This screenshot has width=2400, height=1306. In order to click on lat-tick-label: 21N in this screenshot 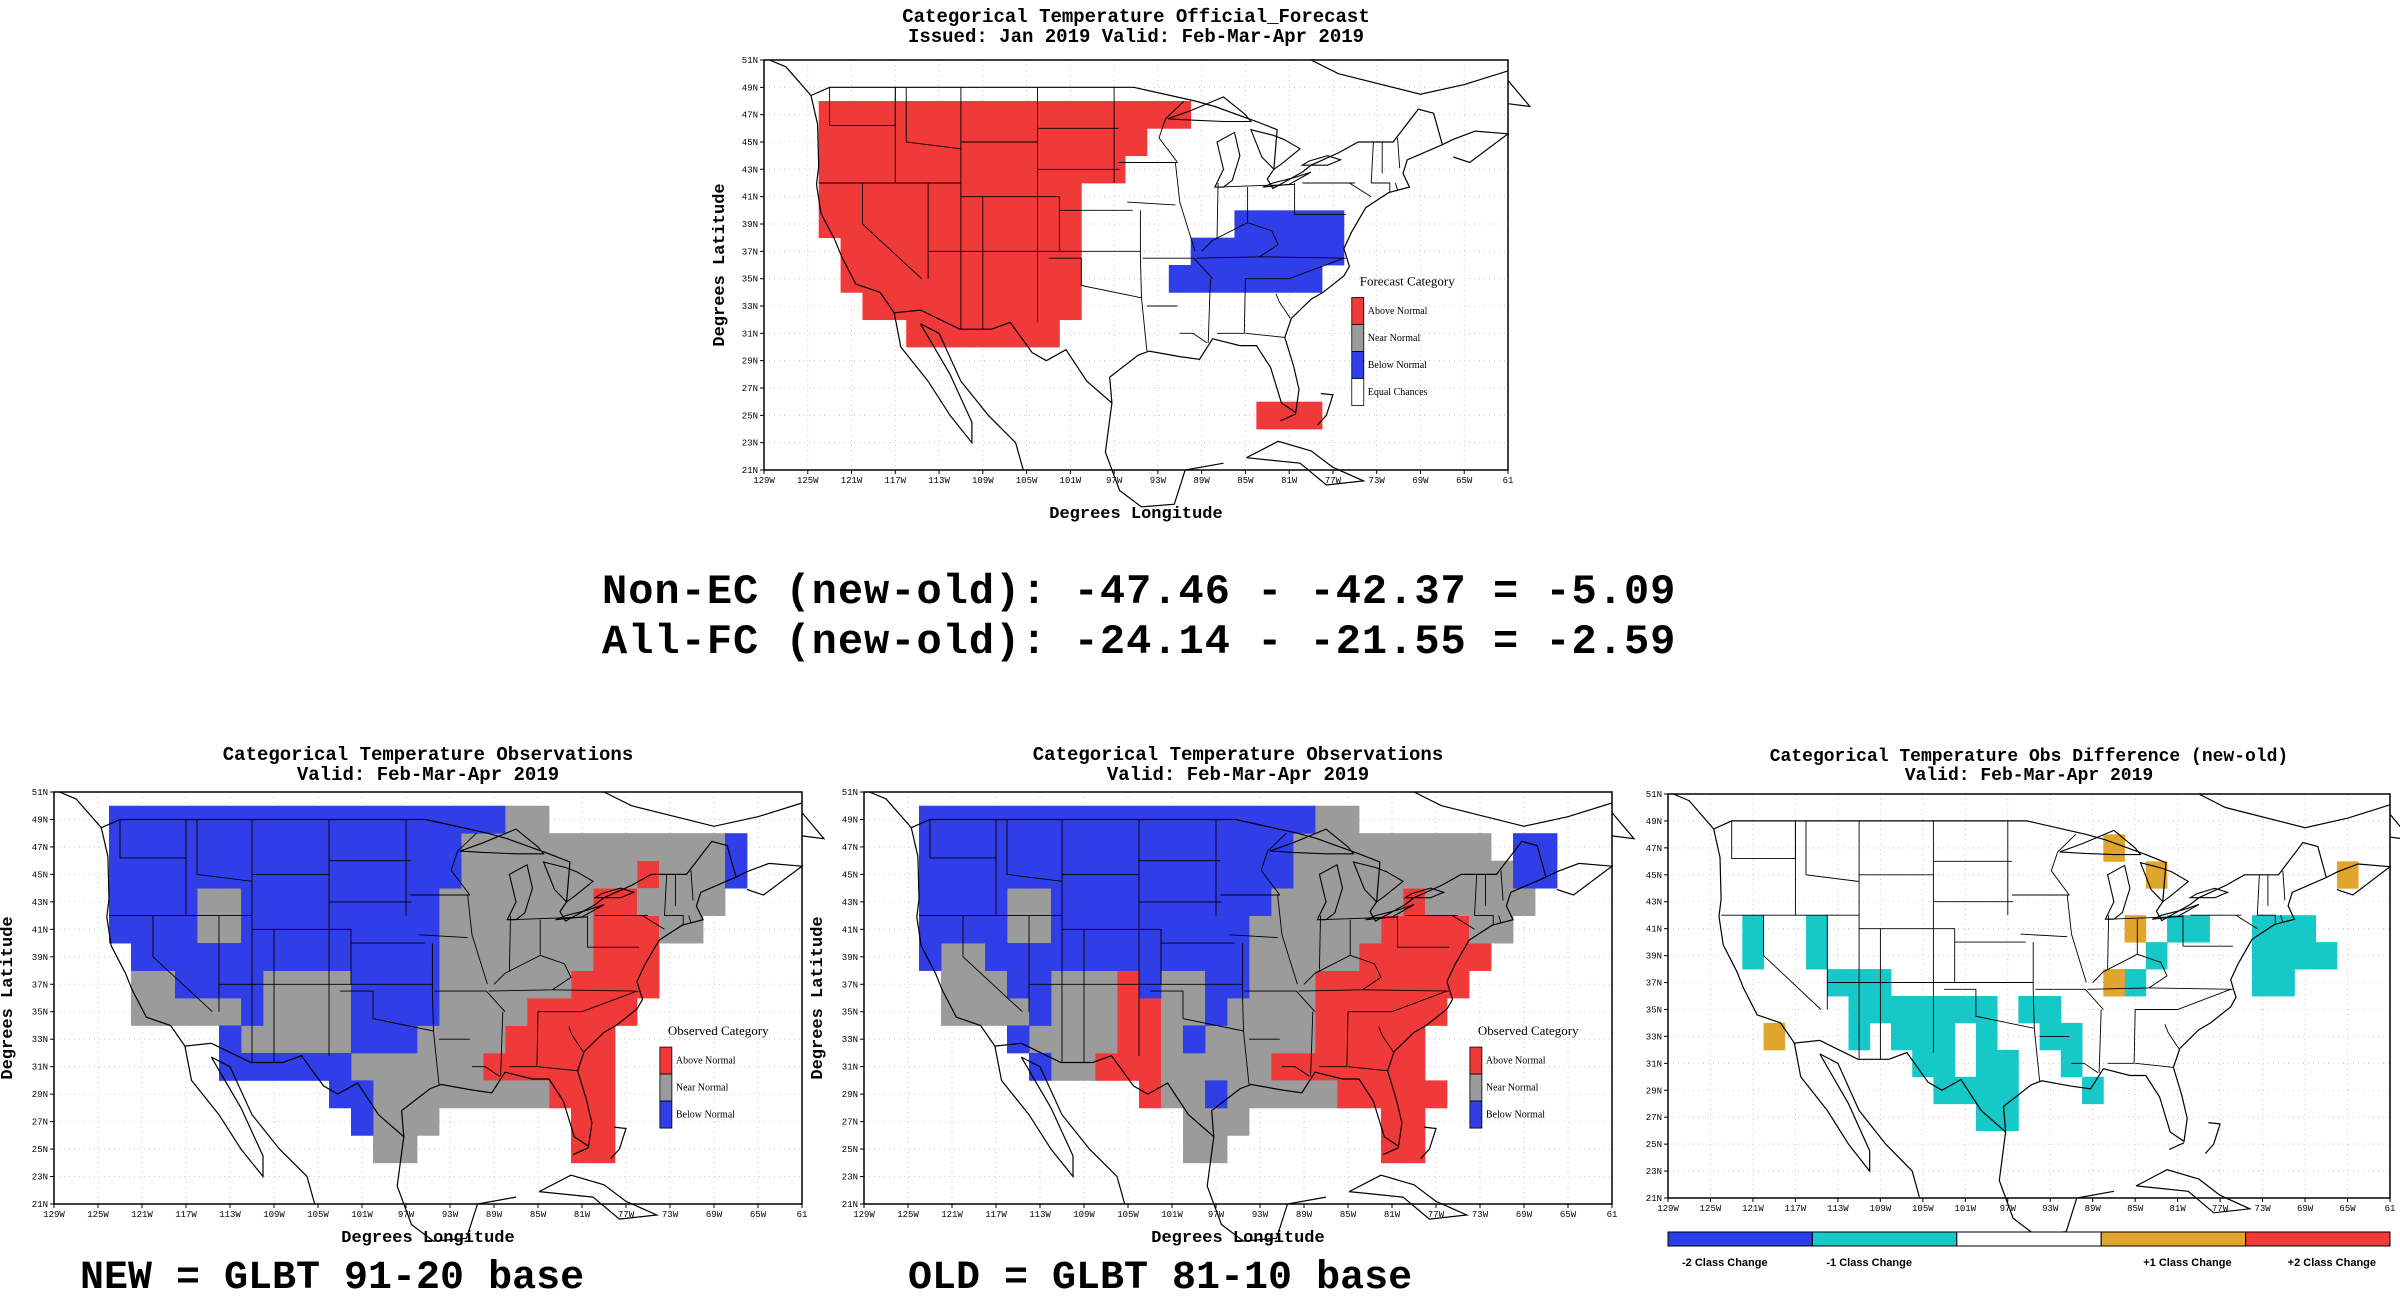, I will do `click(850, 1205)`.